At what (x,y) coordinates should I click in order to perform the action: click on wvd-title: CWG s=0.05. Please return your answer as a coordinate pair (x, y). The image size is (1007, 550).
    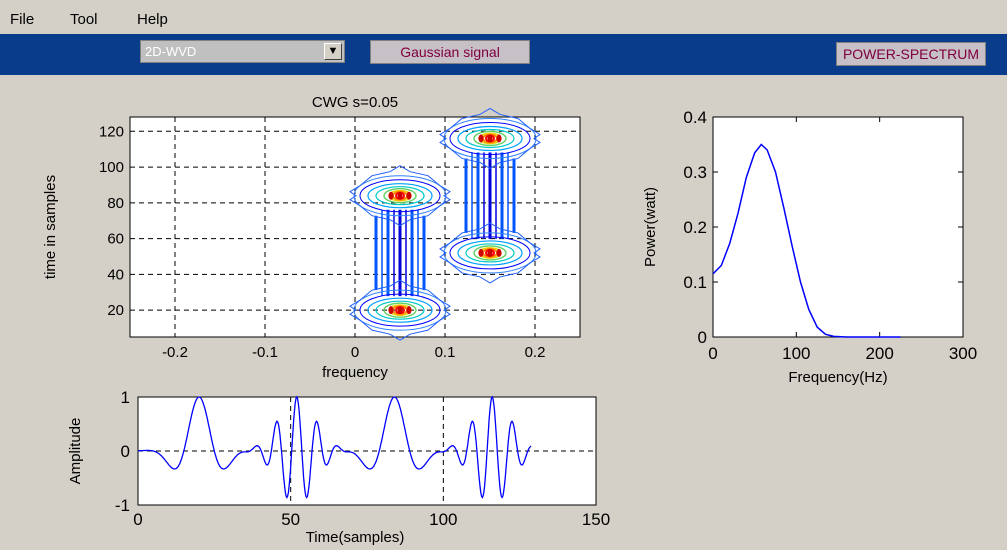
    Looking at the image, I should click on (355, 102).